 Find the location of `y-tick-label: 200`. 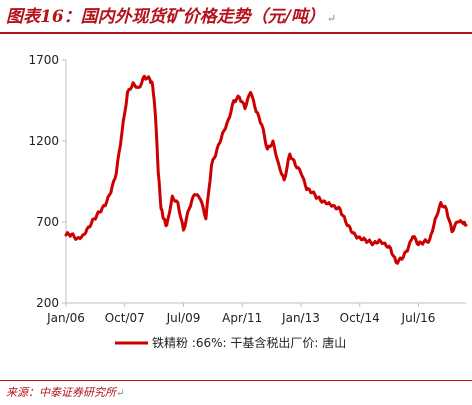

y-tick-label: 200 is located at coordinates (47, 303).